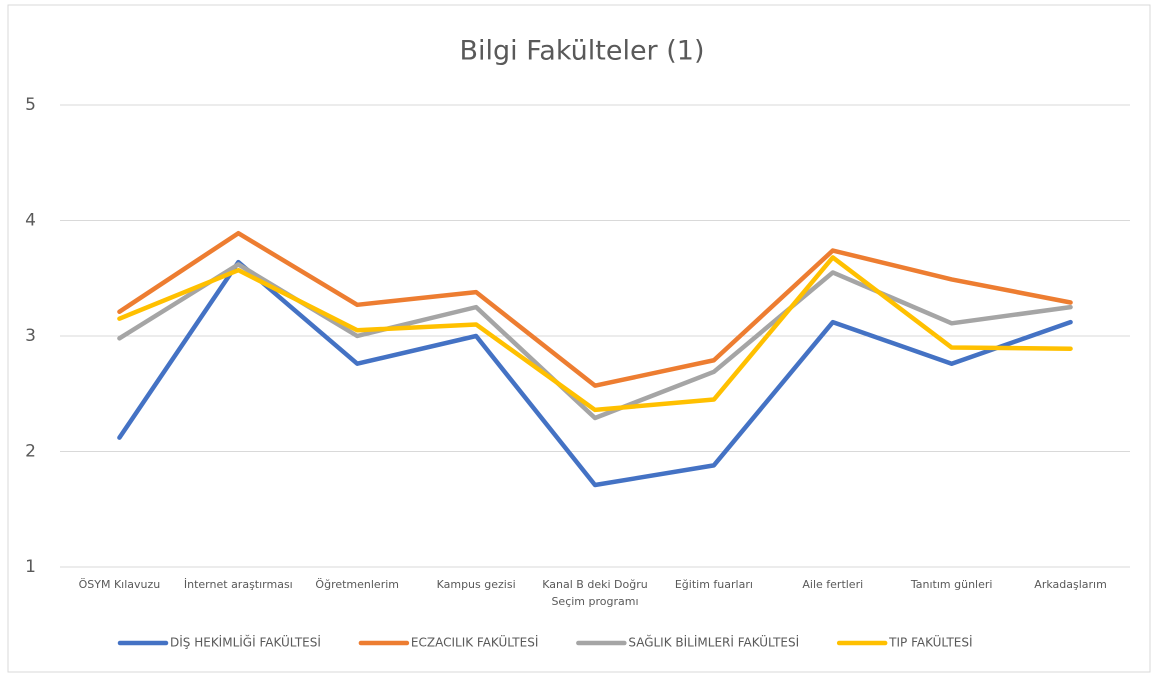  What do you see at coordinates (238, 584) in the screenshot?
I see `x-tick-label: İnternet araştırması` at bounding box center [238, 584].